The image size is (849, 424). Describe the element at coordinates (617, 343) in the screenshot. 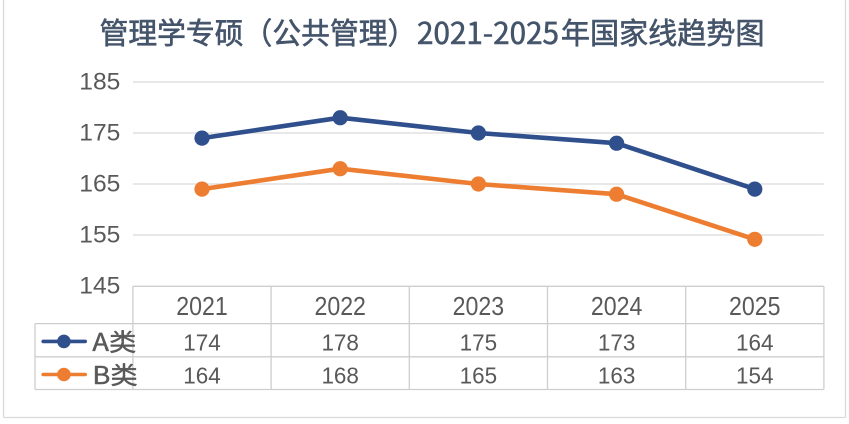

I see `svg-text: 173` at that location.